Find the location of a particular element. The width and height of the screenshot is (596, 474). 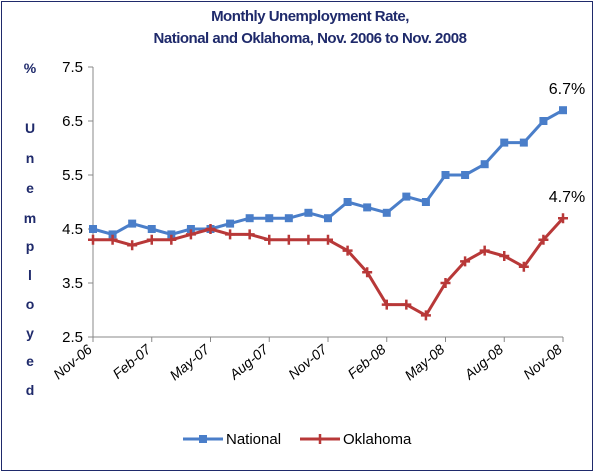

y-axis-label-char: o is located at coordinates (30, 304).